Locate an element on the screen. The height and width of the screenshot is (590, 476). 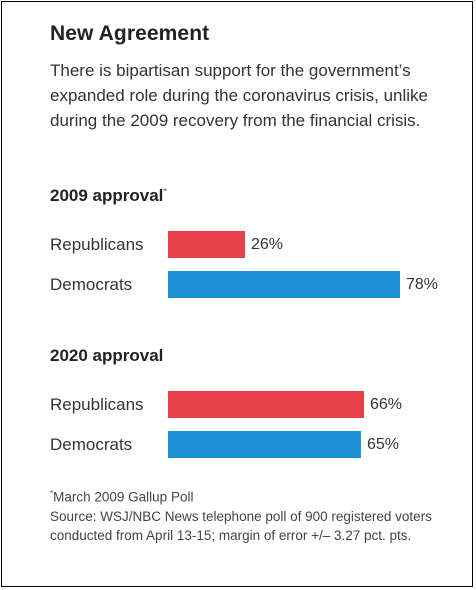
category-label-2009-democrats: Democrats is located at coordinates (91, 284).